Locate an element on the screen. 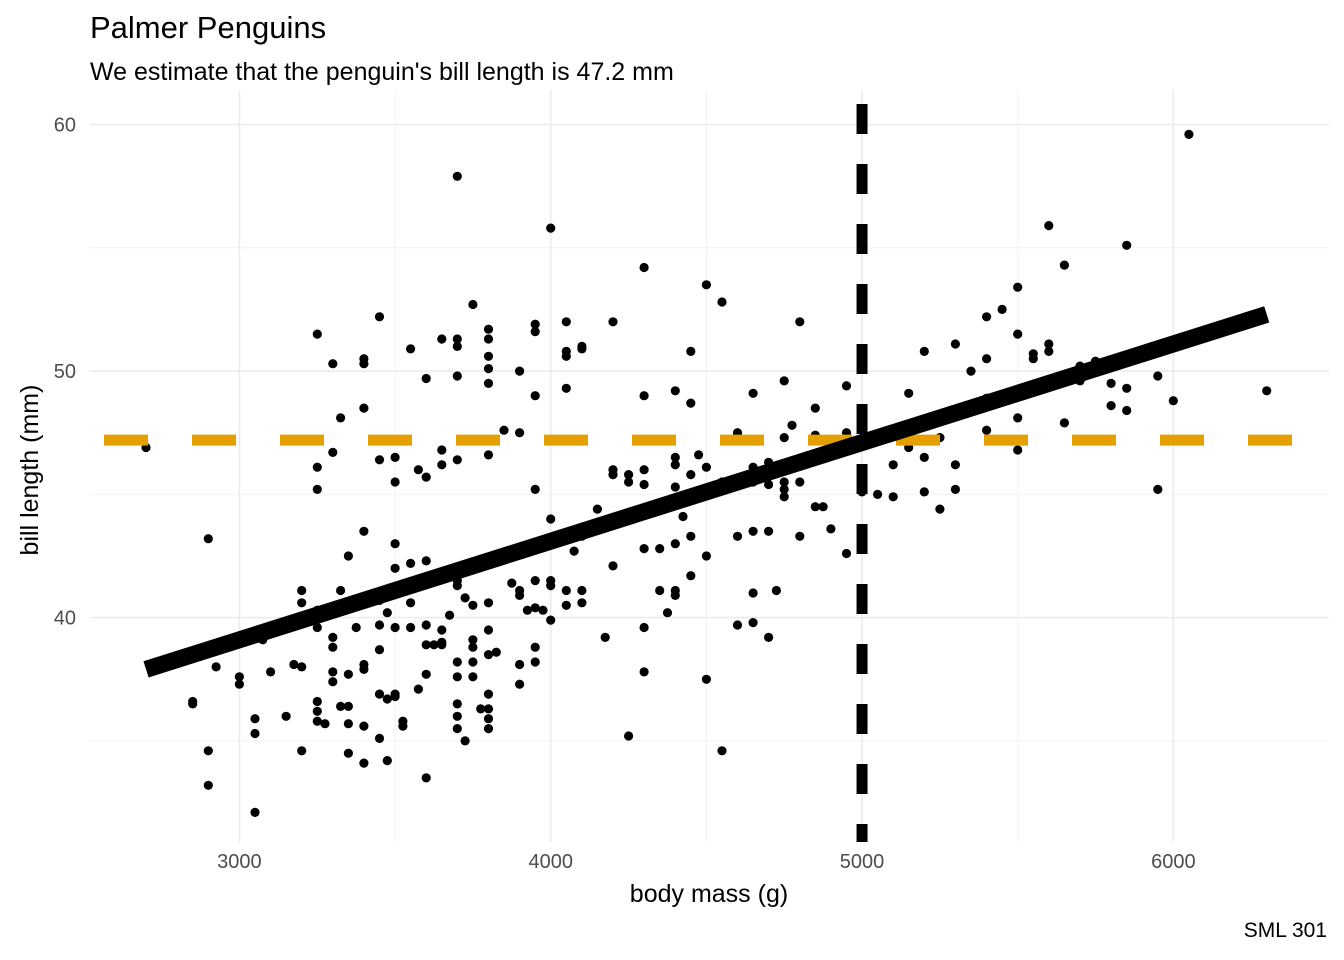  x-axis-title: body mass (g) is located at coordinates (709, 894).